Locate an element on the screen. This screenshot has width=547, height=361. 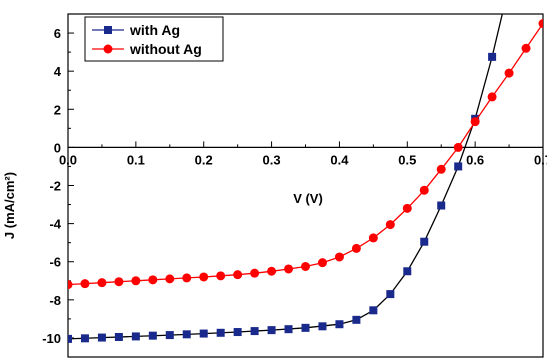
y-tick-label: 2 is located at coordinates (57, 109).